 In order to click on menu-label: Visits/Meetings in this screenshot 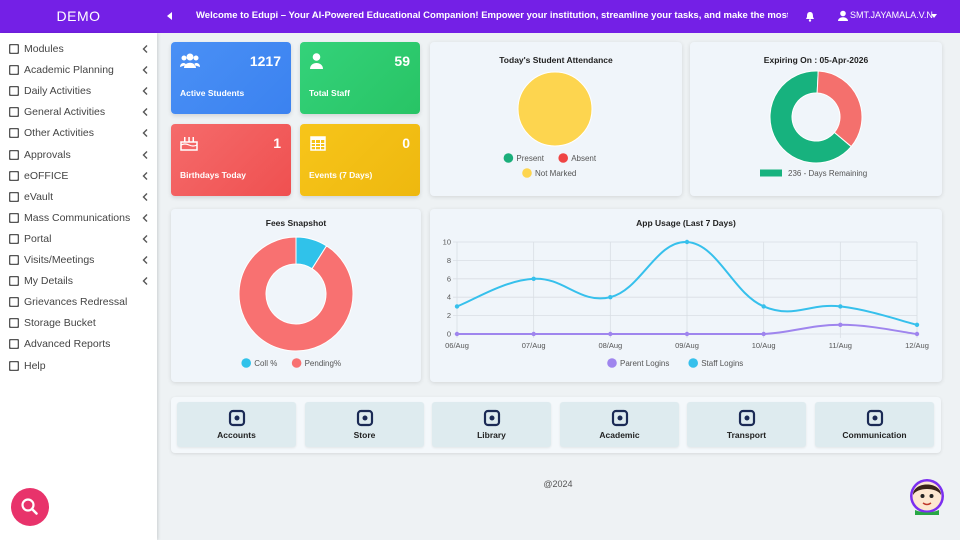, I will do `click(59, 260)`.